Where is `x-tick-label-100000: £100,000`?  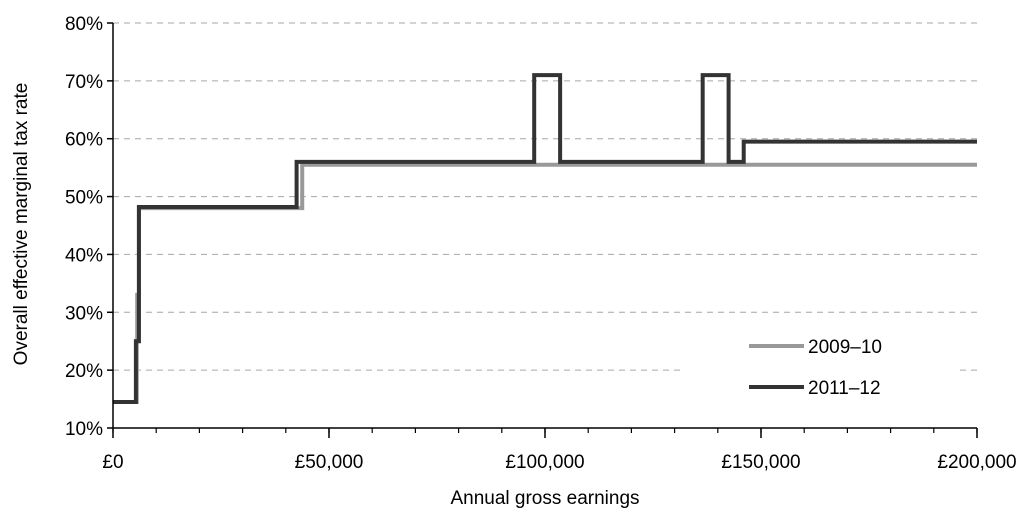 x-tick-label-100000: £100,000 is located at coordinates (544, 462).